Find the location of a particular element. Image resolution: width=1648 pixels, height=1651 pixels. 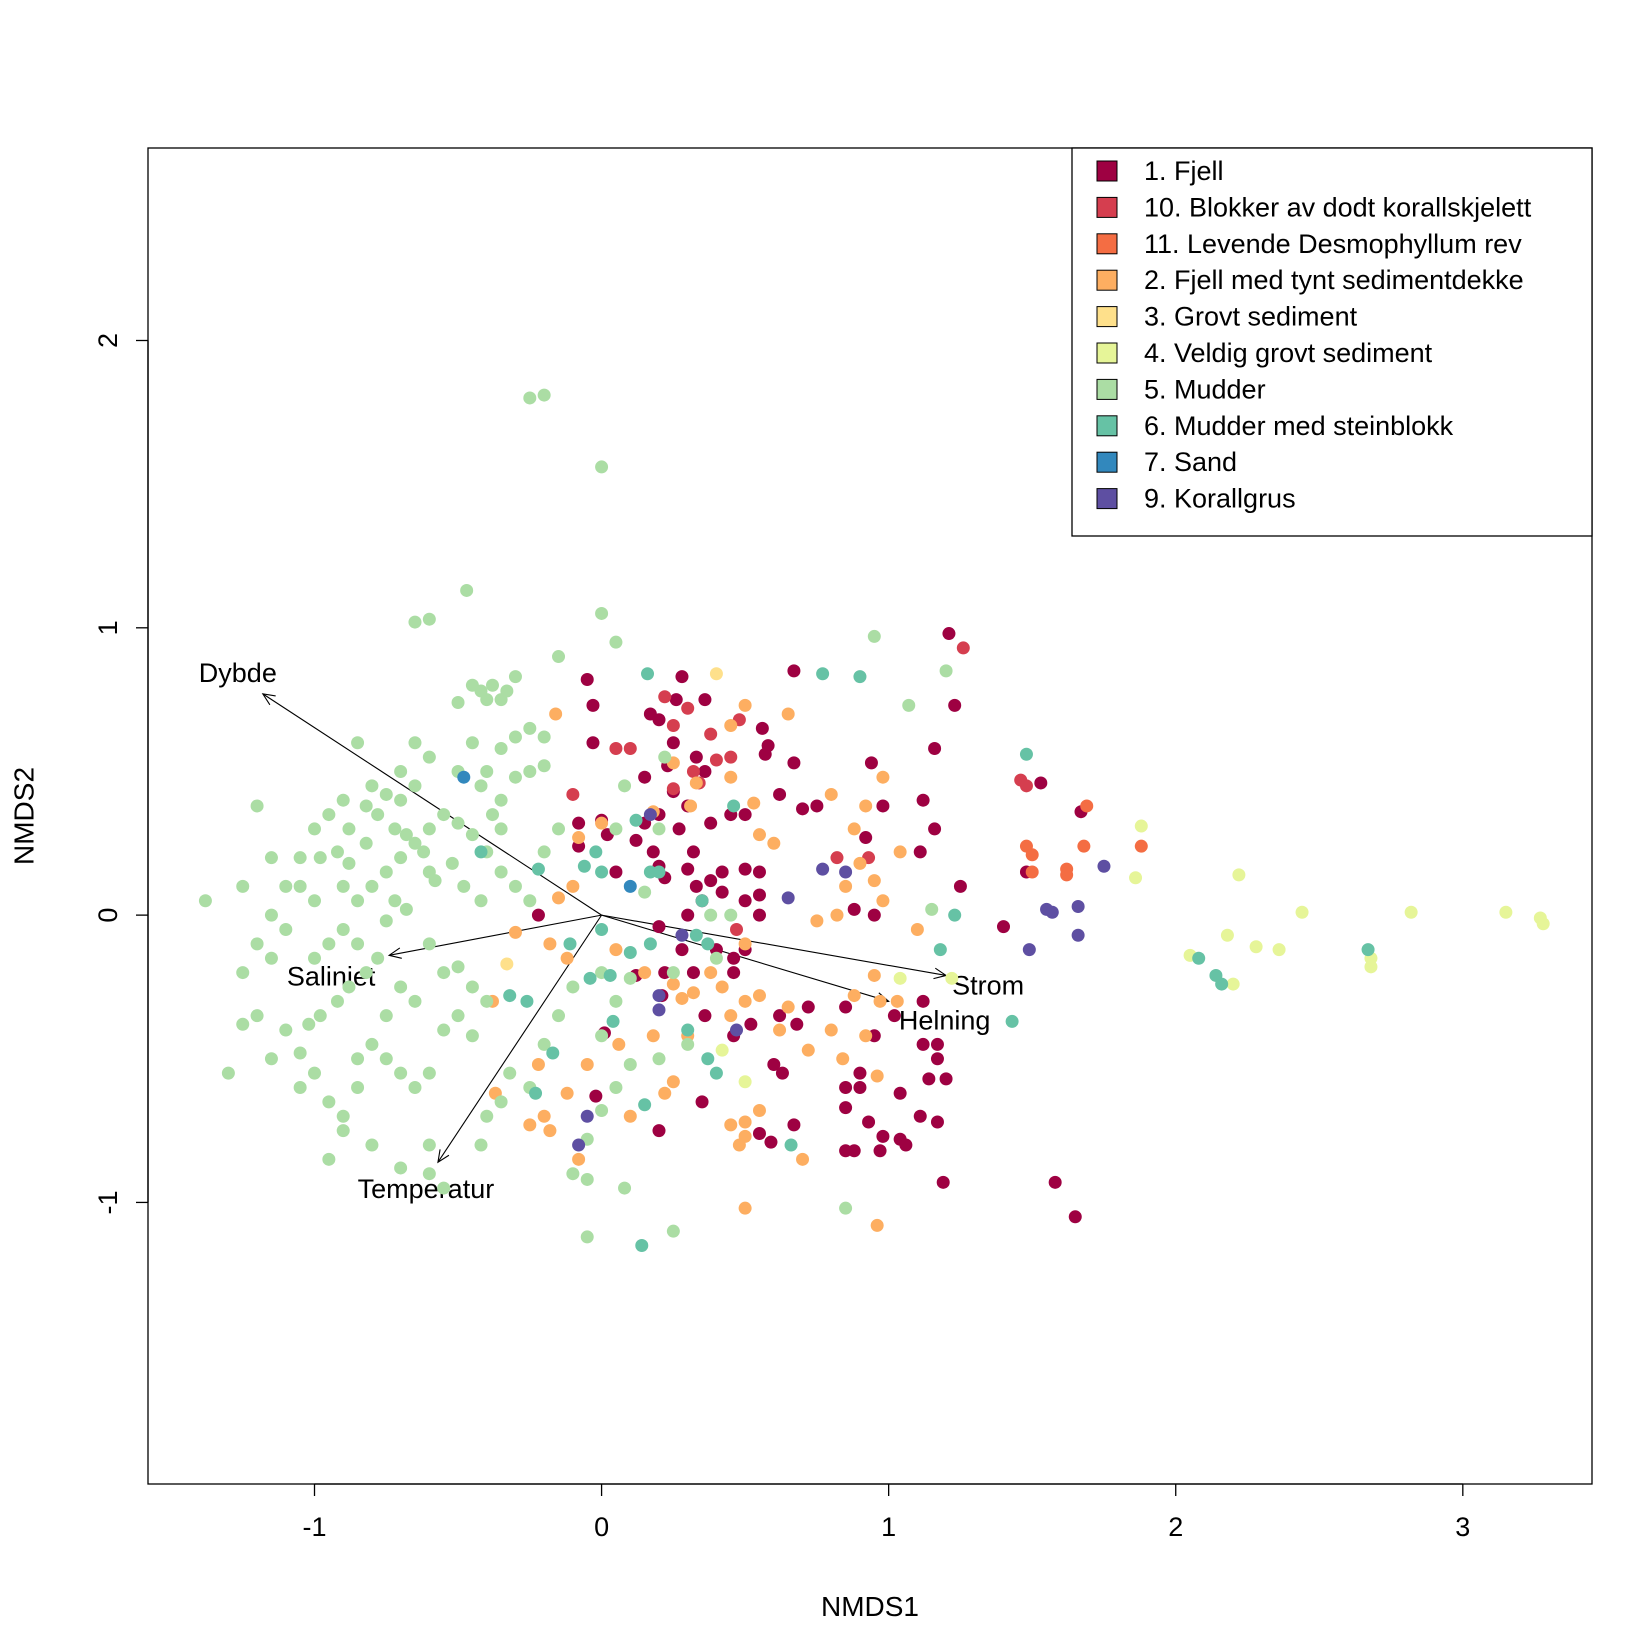

y-tick-label: 1 is located at coordinates (108, 627).